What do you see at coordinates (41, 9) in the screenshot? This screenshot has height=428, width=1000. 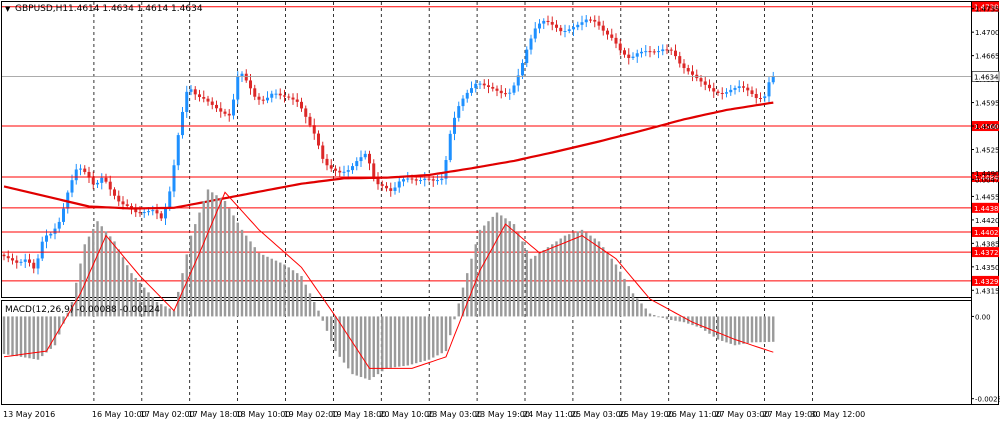 I see `symbol-label: GBPUSD,H1` at bounding box center [41, 9].